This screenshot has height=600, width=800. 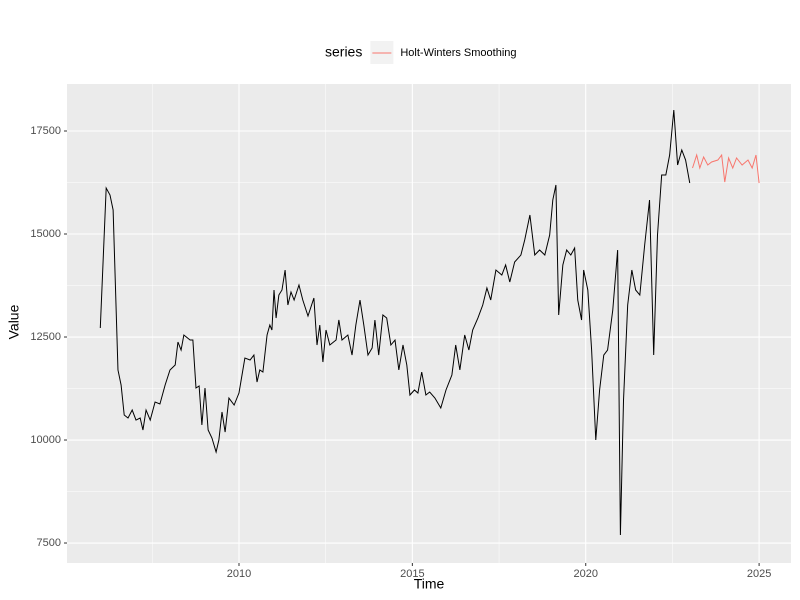 What do you see at coordinates (759, 574) in the screenshot?
I see `x-tick-label: 2025` at bounding box center [759, 574].